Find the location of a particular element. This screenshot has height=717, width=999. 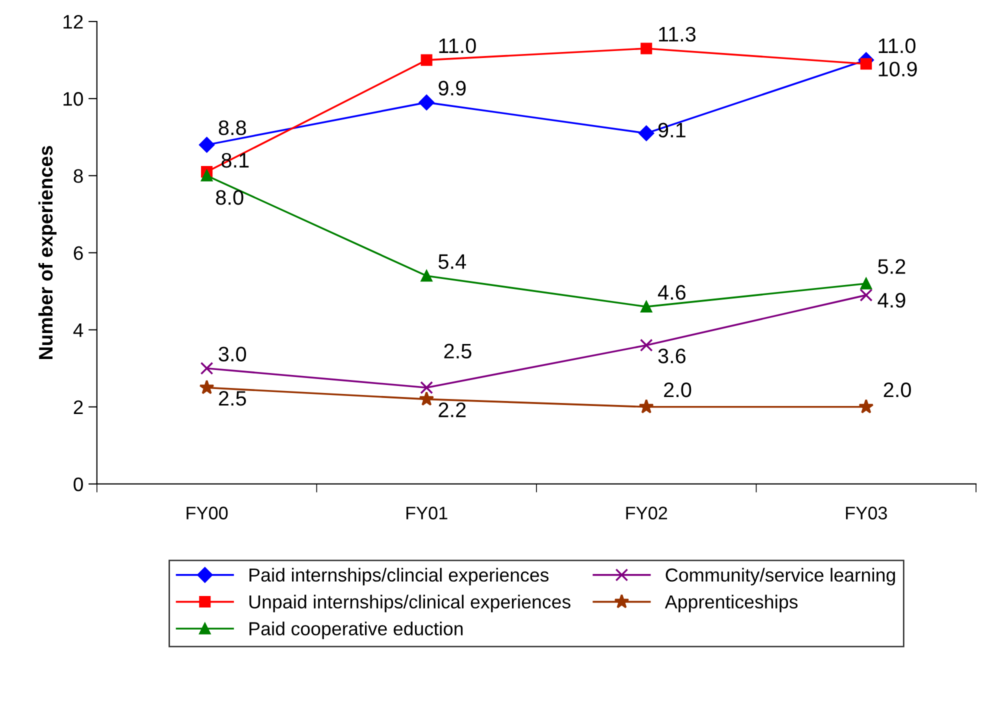

data-label: 8.8 is located at coordinates (232, 128).